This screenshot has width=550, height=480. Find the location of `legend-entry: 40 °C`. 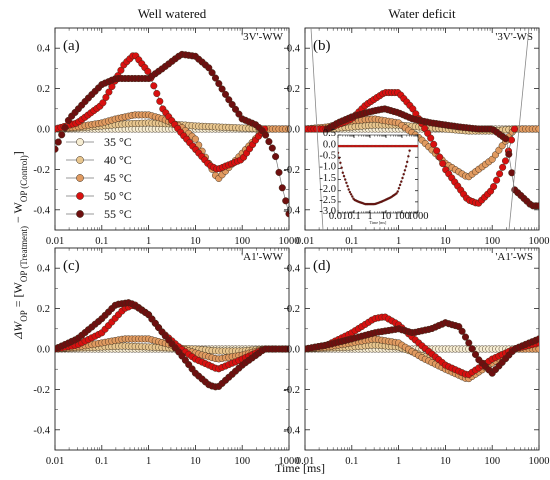

legend-entry: 40 °C is located at coordinates (99, 160).